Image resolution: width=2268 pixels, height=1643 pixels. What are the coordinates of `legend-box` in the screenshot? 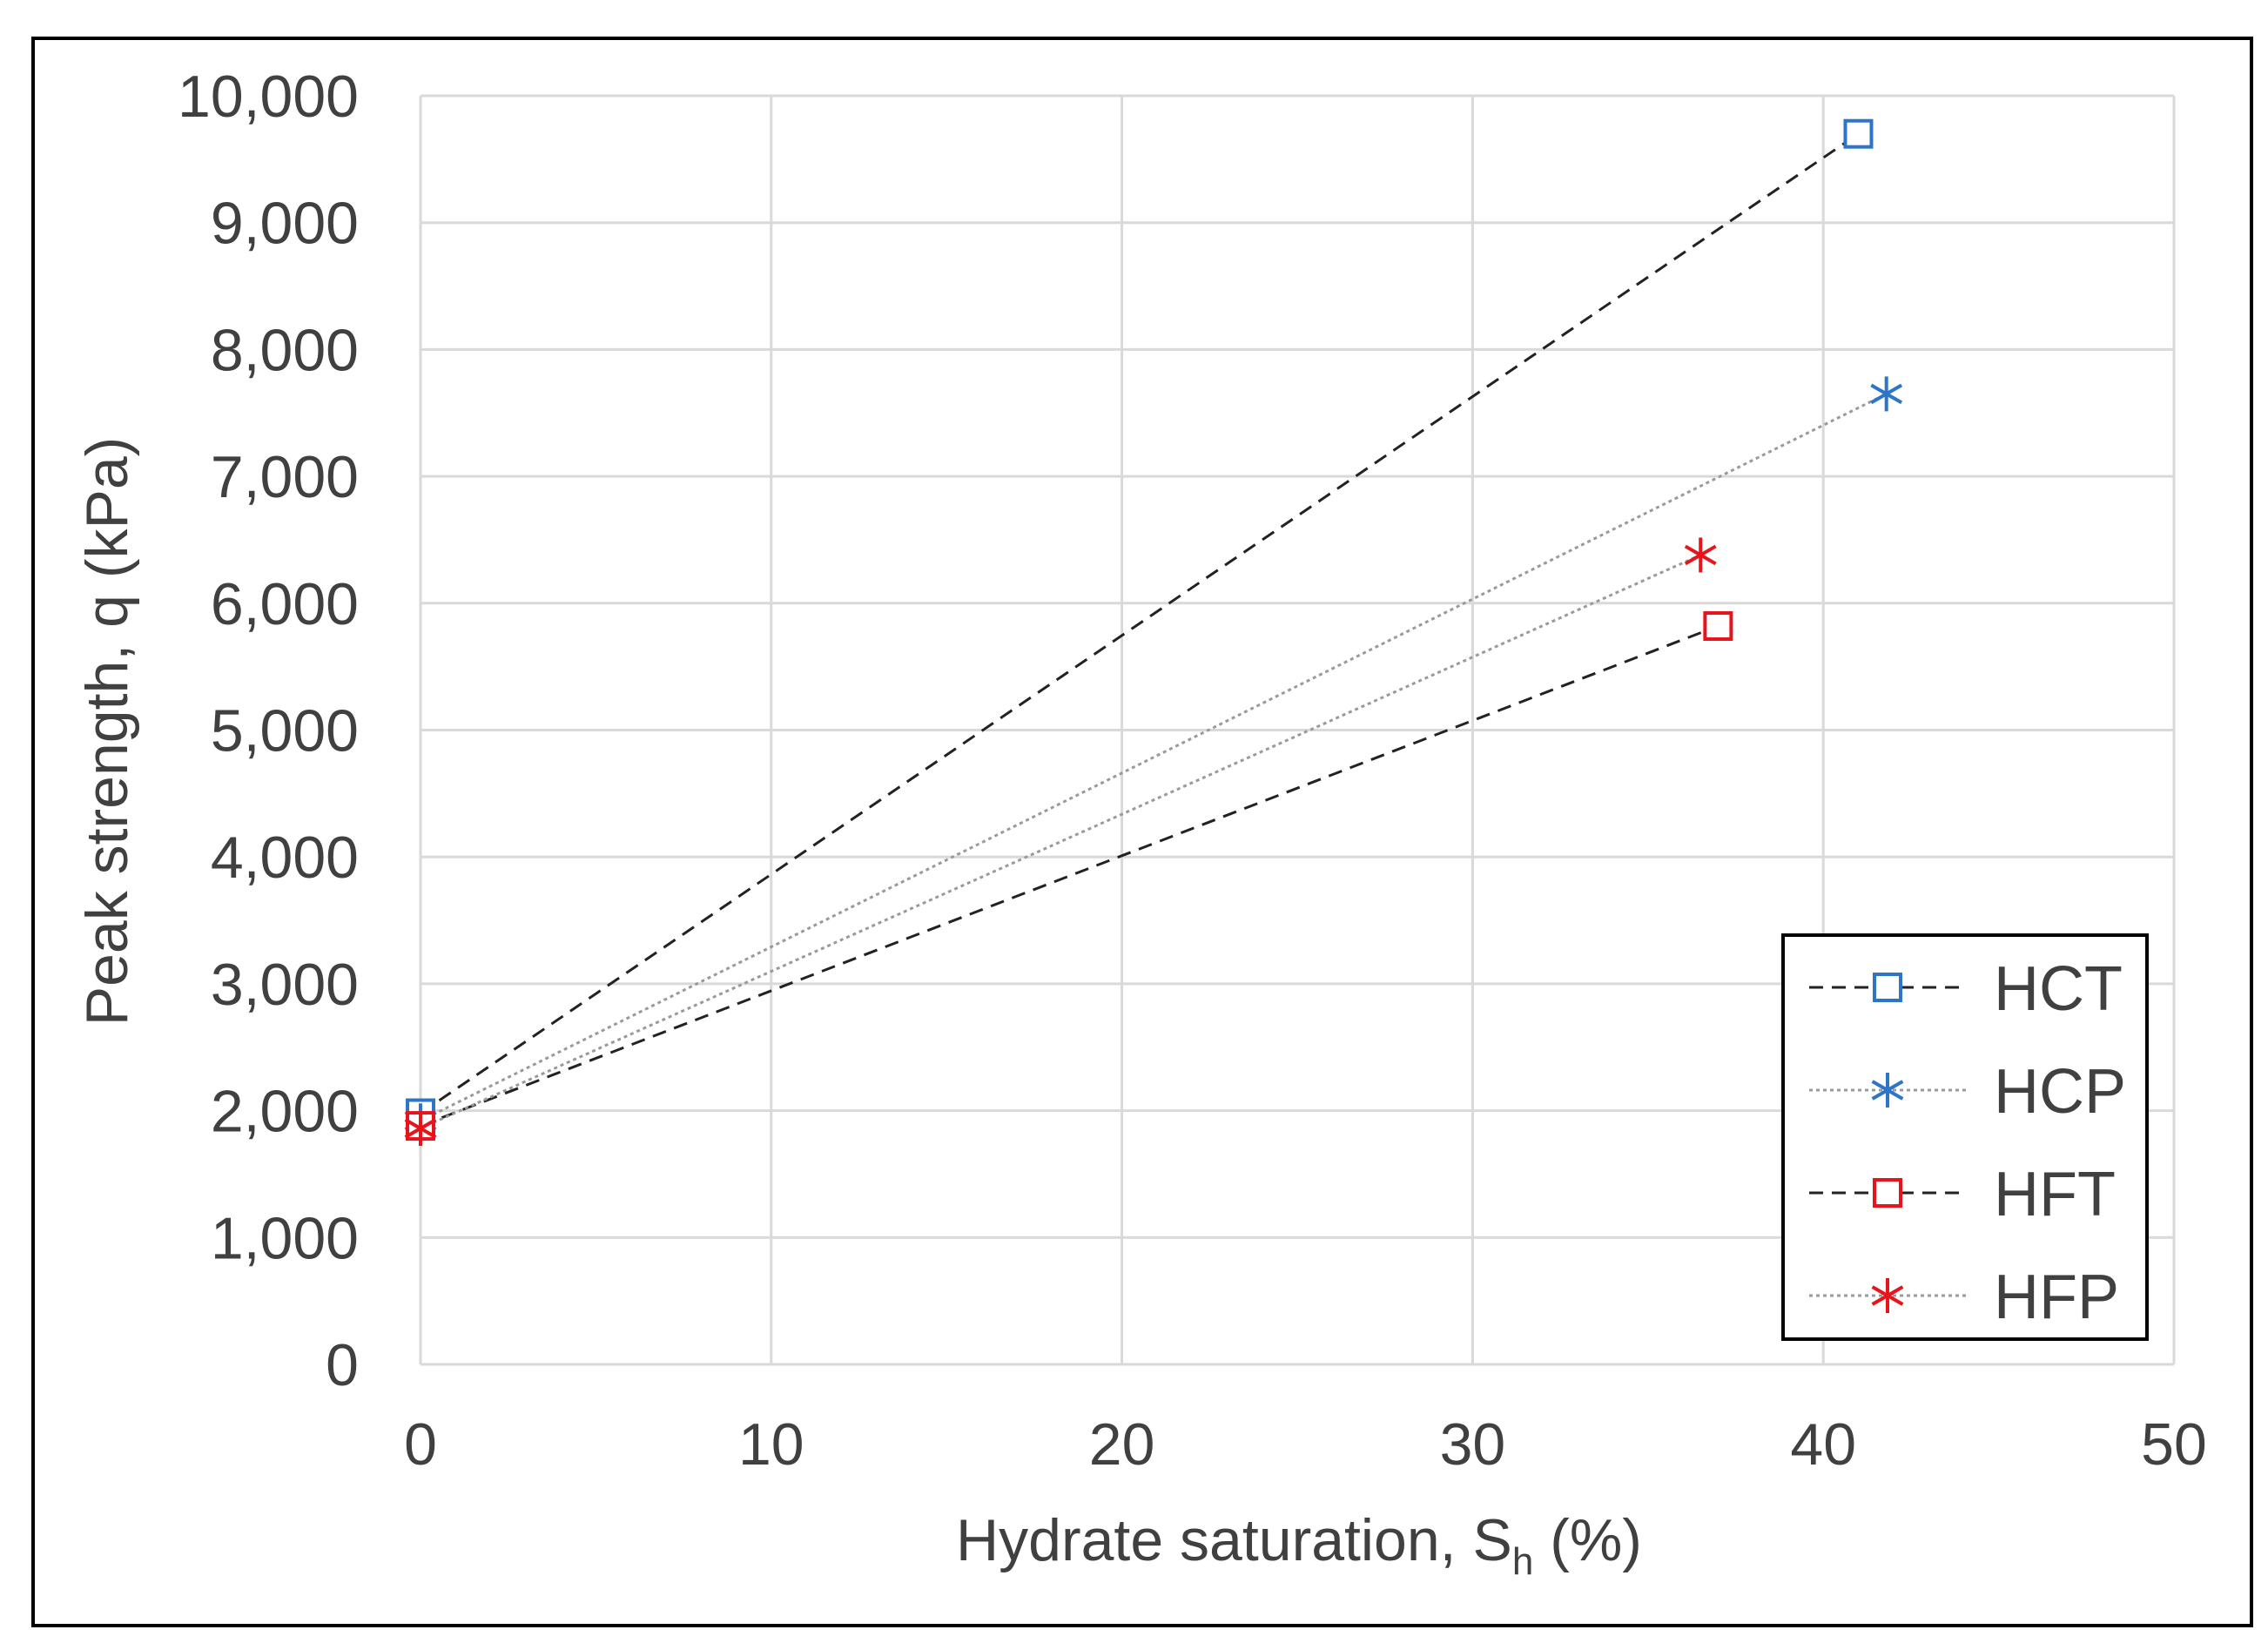 It's located at (1965, 1137).